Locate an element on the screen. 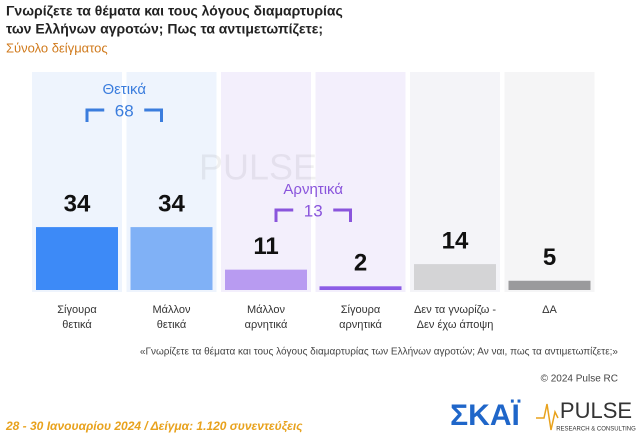 Image resolution: width=640 pixels, height=440 pixels. group-label: Αρνητικά is located at coordinates (313, 189).